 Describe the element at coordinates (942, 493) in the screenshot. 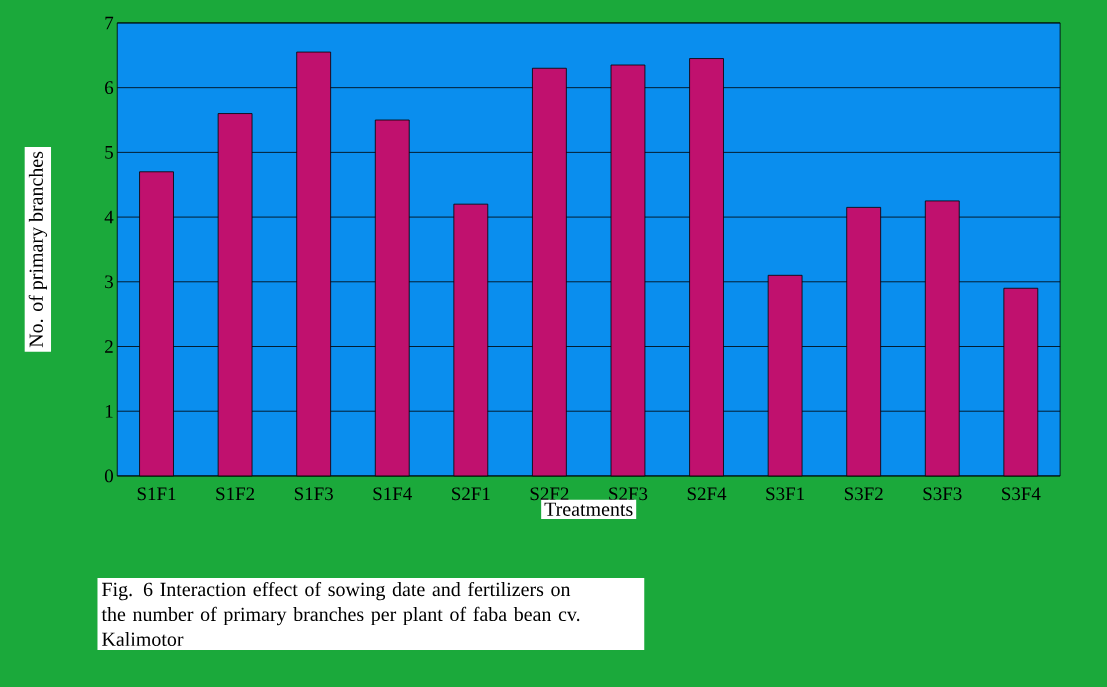

I see `x-tick-label: S3F3` at that location.